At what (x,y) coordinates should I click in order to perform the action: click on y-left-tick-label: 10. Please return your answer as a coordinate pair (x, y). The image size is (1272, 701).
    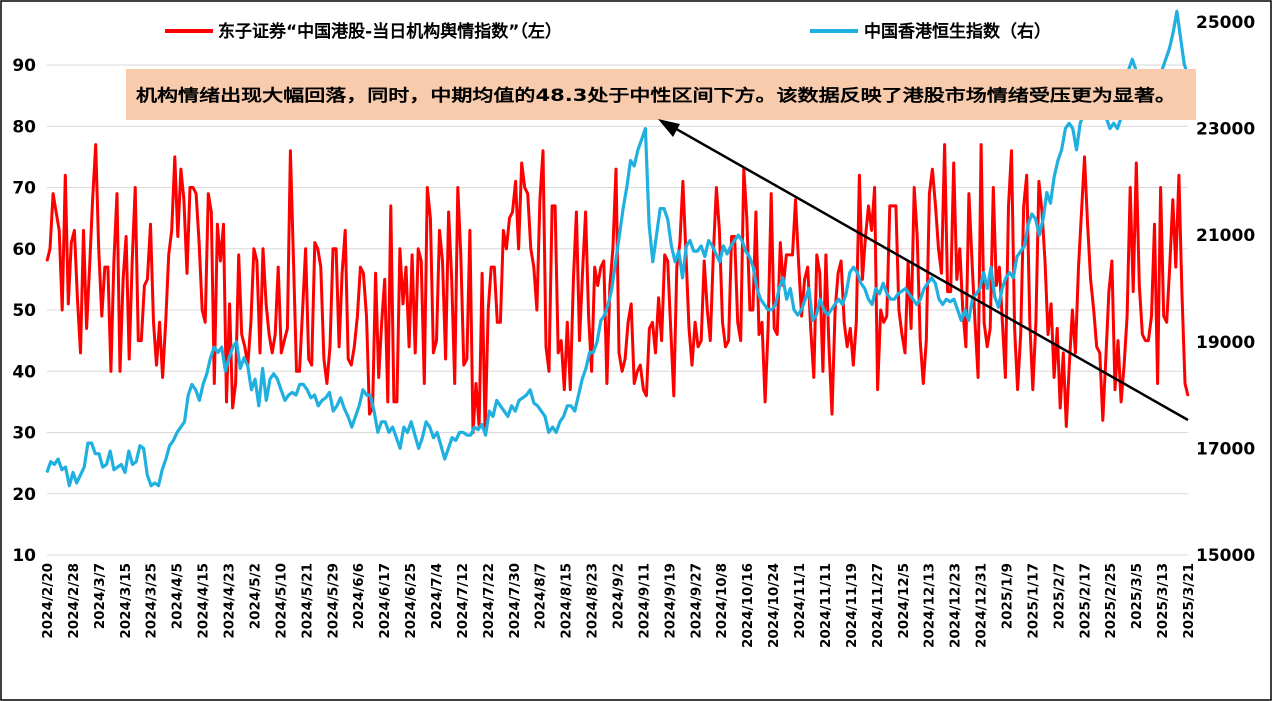
    Looking at the image, I should click on (24, 556).